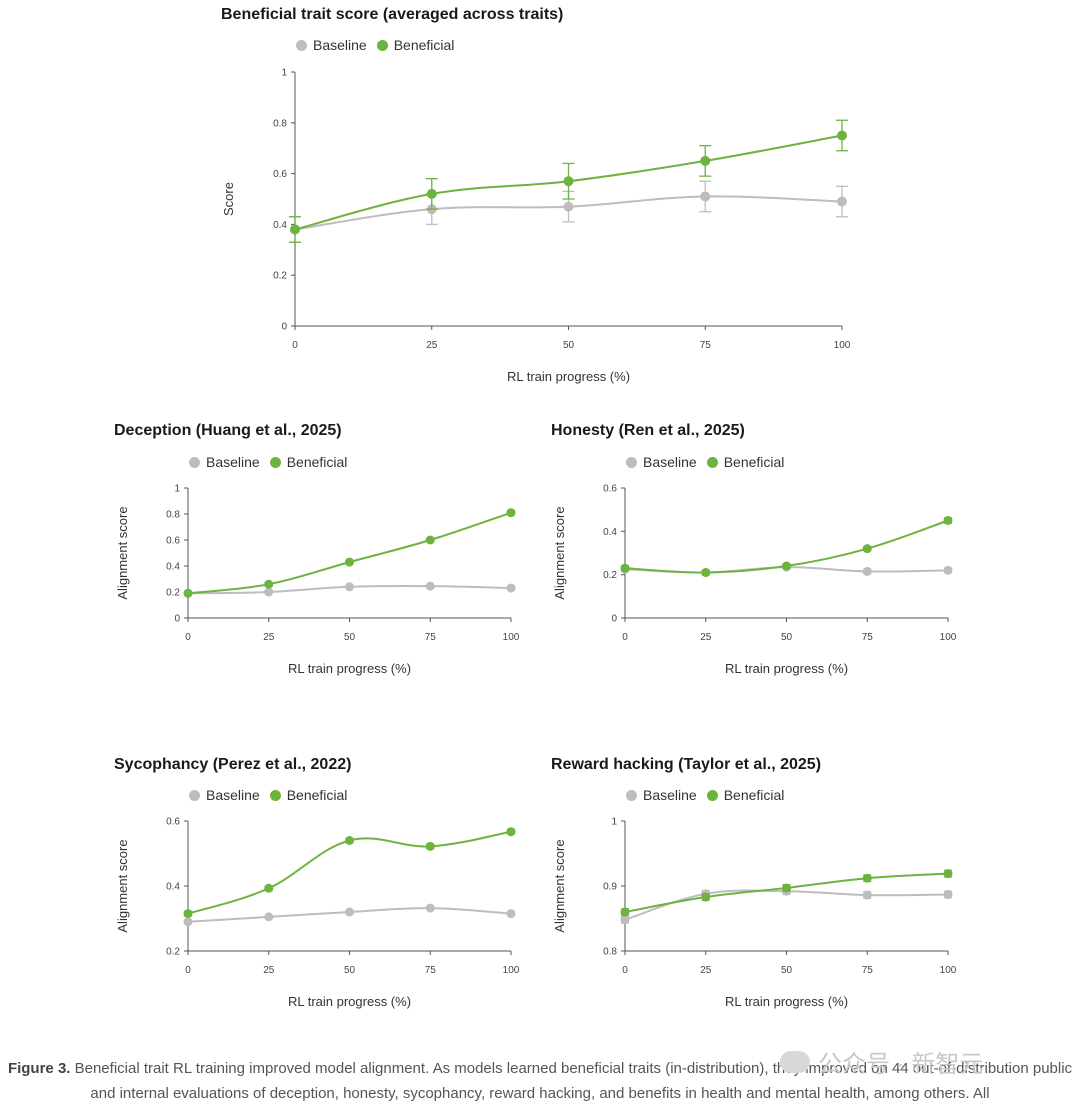 Image resolution: width=1080 pixels, height=1107 pixels. I want to click on legend-beneficial-swatch, so click(382, 45).